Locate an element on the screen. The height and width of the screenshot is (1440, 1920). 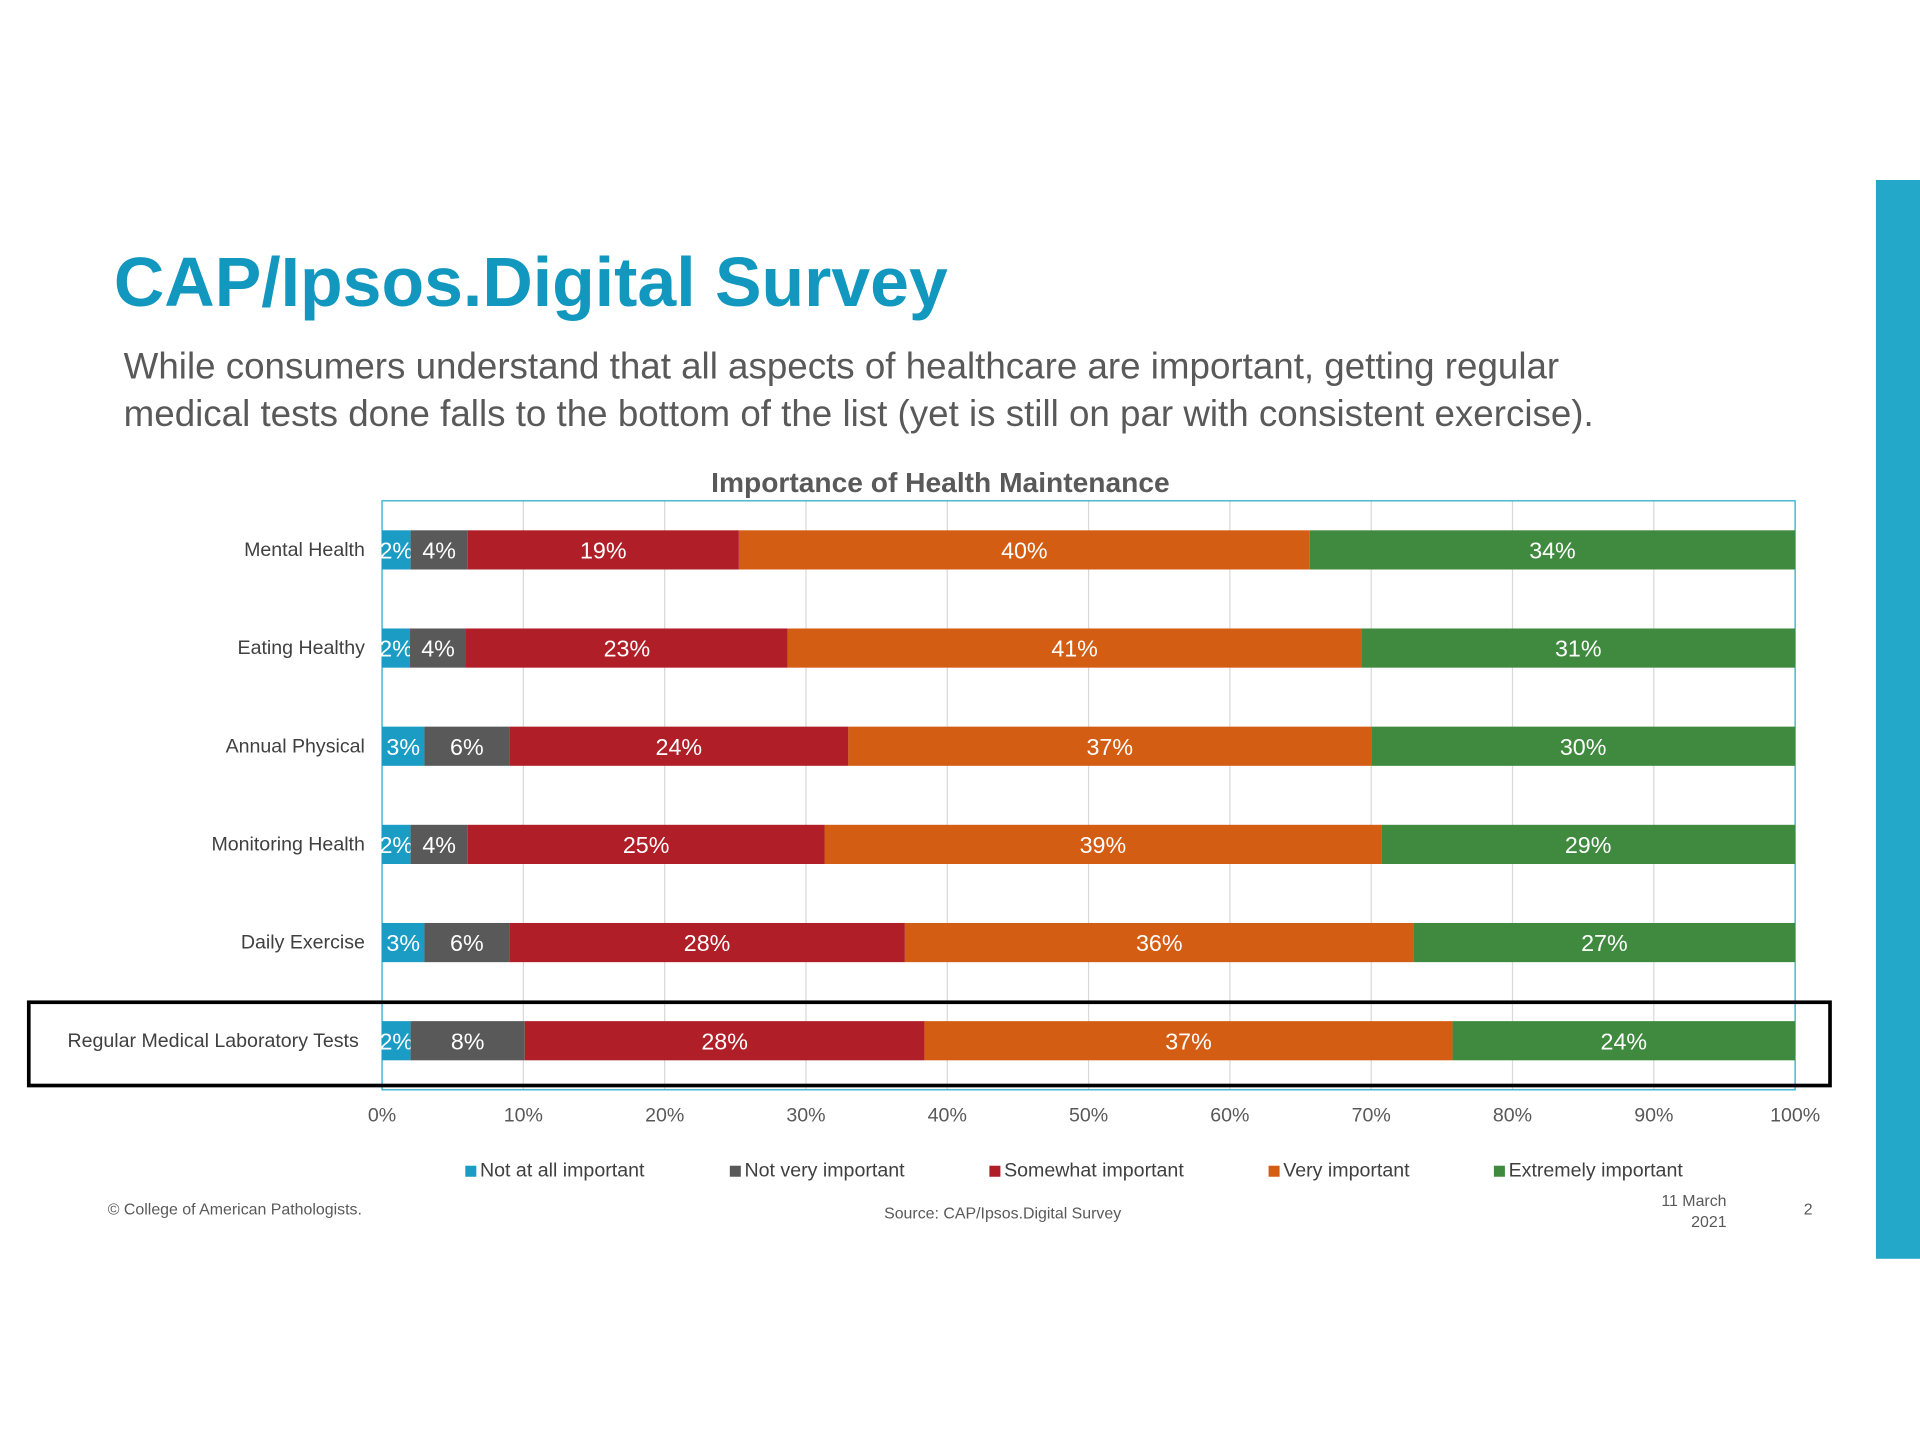
legend-item: Extremely important is located at coordinates (1588, 1171).